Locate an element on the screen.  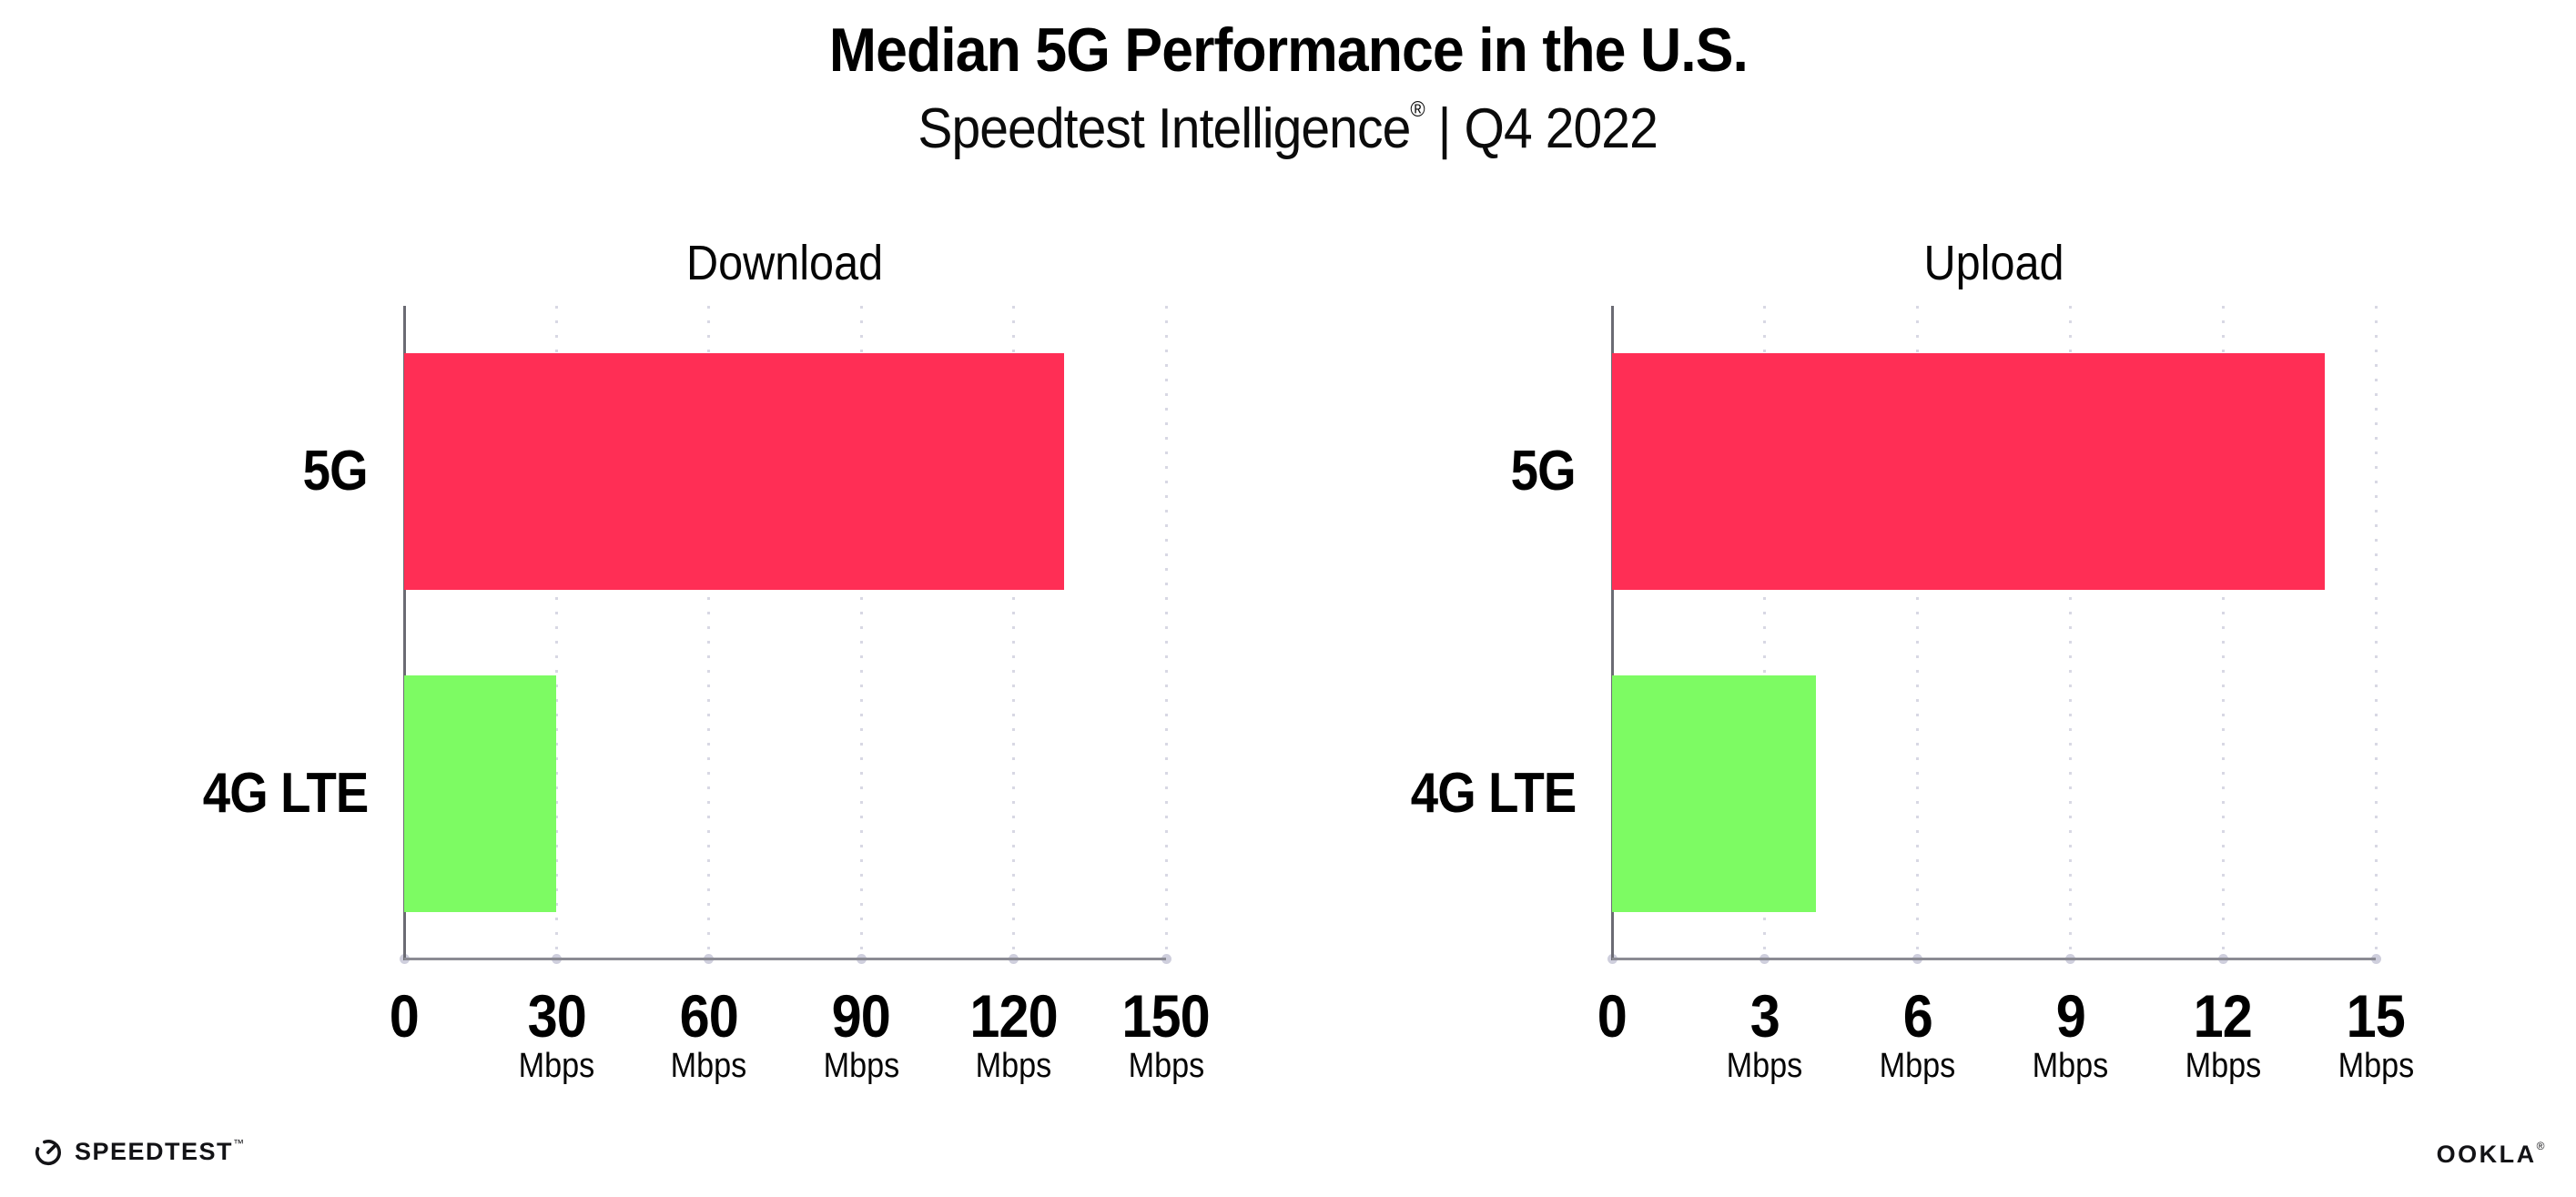
tick-label-text: 90 is located at coordinates (861, 1016).